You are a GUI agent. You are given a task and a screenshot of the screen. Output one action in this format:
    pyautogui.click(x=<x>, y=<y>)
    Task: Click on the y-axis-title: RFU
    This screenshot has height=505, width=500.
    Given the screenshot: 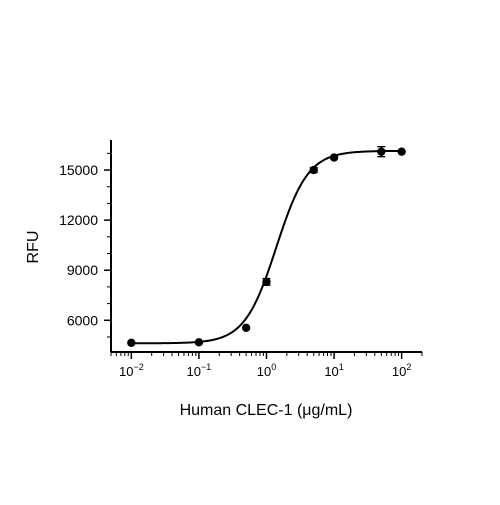 What is the action you would take?
    pyautogui.click(x=33, y=247)
    